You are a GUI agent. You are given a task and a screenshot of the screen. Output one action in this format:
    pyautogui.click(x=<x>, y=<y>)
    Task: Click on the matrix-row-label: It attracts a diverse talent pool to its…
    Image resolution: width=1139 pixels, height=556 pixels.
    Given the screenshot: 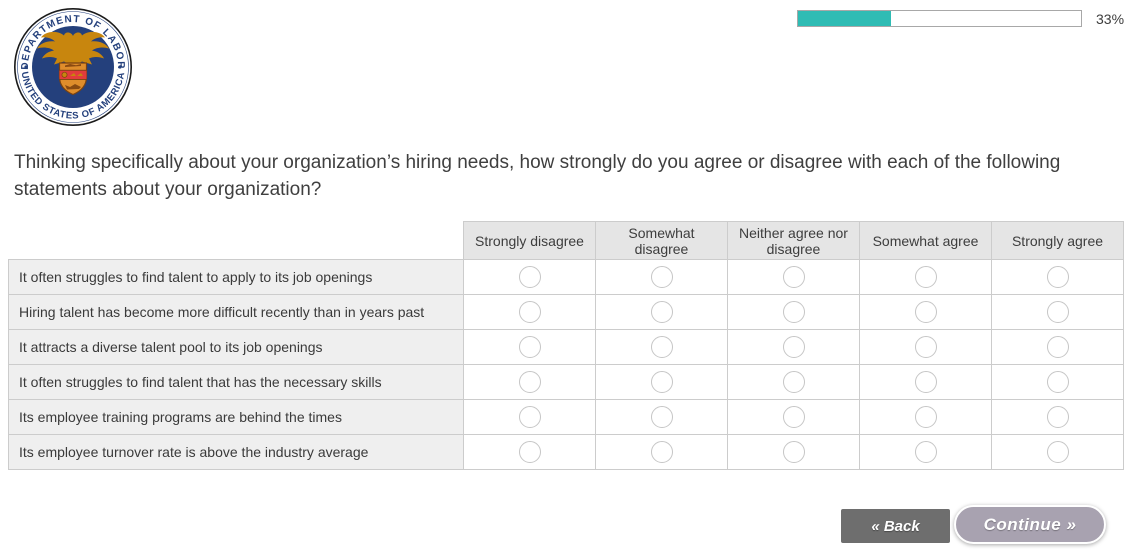 What is the action you would take?
    pyautogui.click(x=236, y=347)
    